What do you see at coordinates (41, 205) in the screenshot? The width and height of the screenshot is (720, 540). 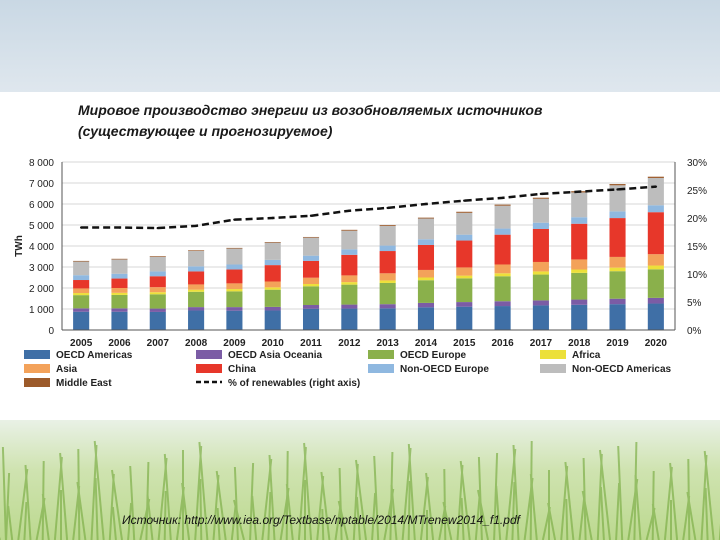 I see `y-tick-label: 6 000` at bounding box center [41, 205].